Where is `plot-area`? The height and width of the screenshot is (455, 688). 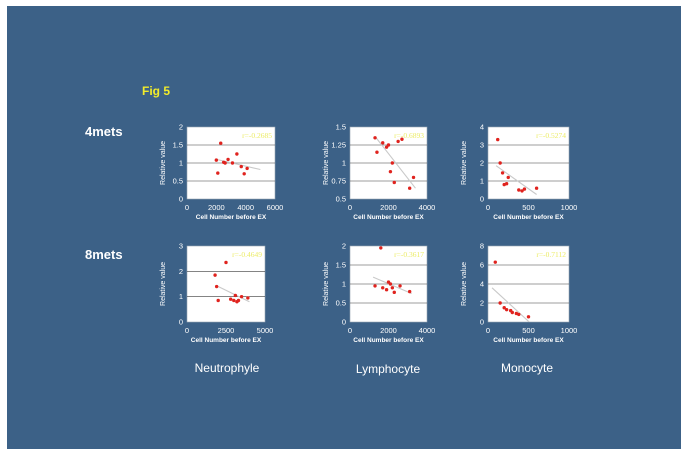
plot-area is located at coordinates (226, 284).